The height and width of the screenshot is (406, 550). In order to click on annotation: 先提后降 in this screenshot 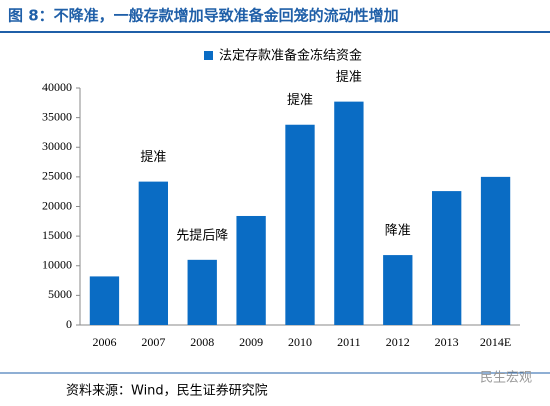, I will do `click(202, 235)`.